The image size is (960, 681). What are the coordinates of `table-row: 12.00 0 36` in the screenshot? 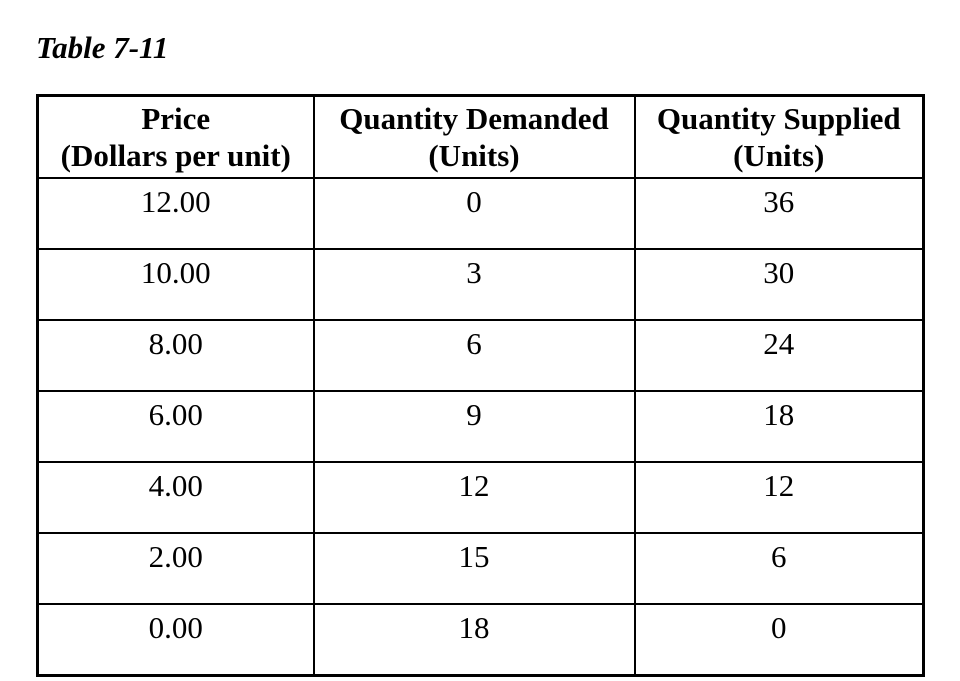 It's located at (480, 213).